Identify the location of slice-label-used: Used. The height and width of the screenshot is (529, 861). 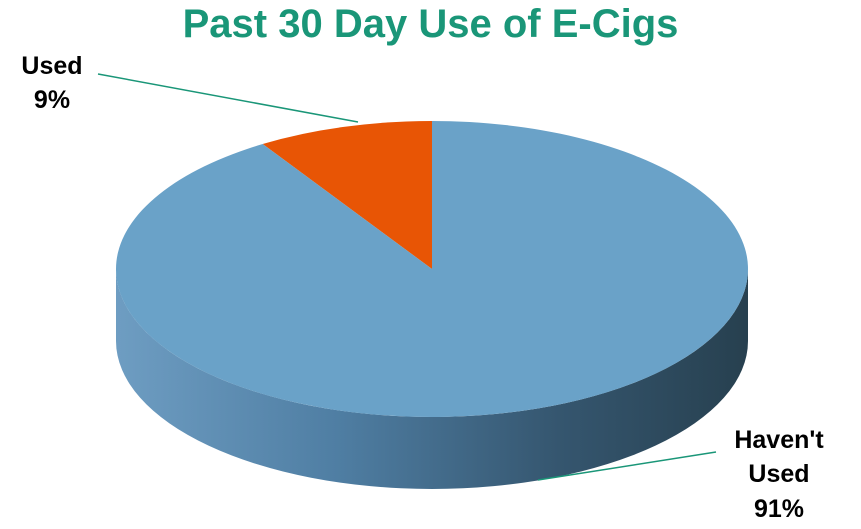
(51, 66).